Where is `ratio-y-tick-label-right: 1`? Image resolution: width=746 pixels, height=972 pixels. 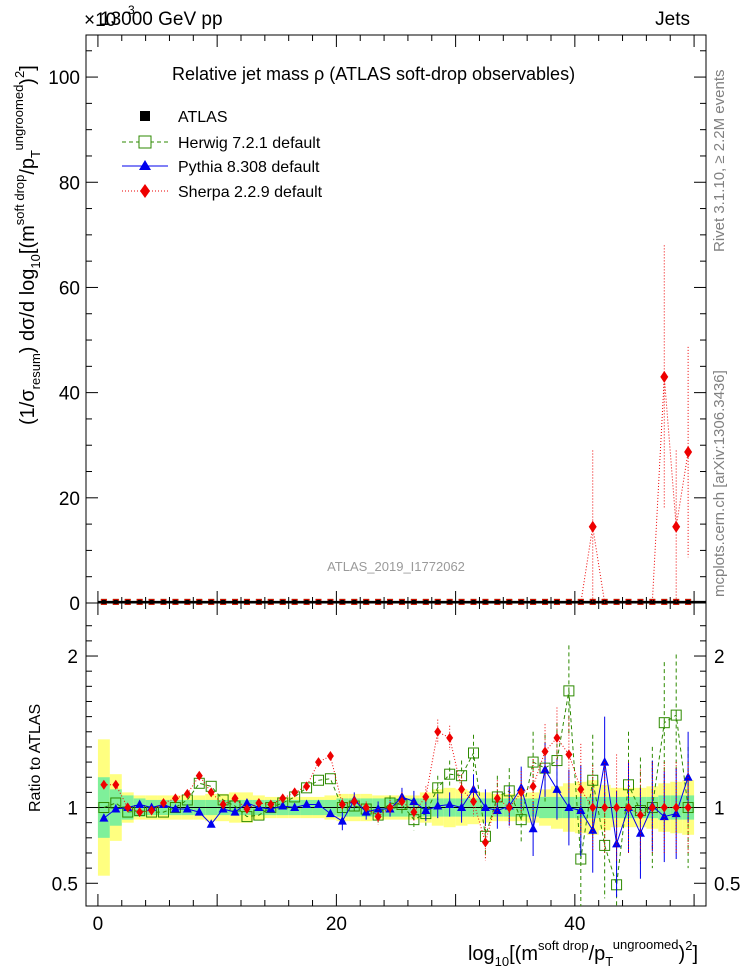
ratio-y-tick-label-right: 1 is located at coordinates (719, 809).